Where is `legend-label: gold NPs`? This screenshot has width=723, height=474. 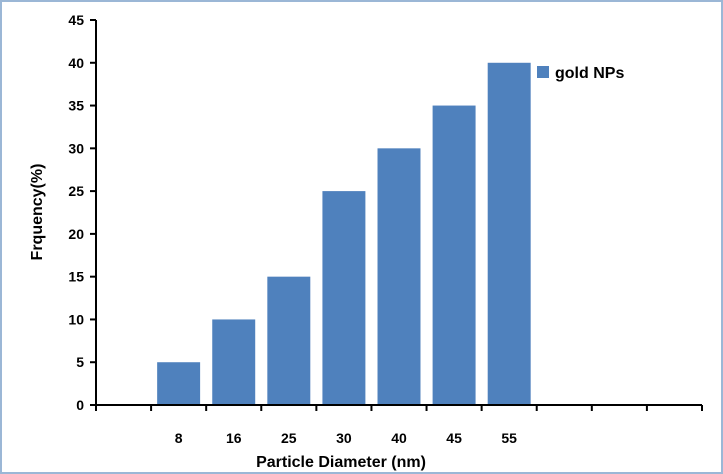 legend-label: gold NPs is located at coordinates (589, 73).